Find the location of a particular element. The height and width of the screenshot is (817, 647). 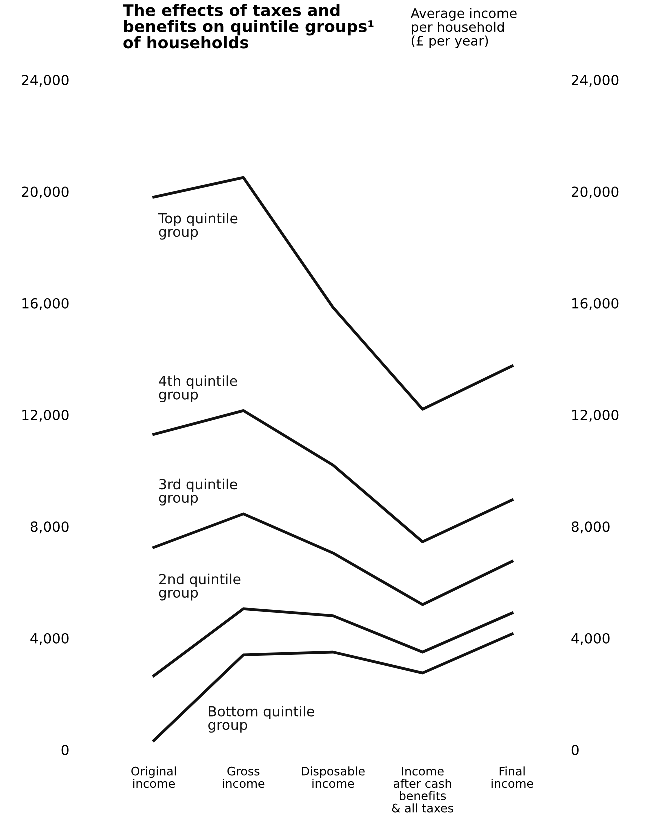

x-tick-label: Original income is located at coordinates (154, 777).